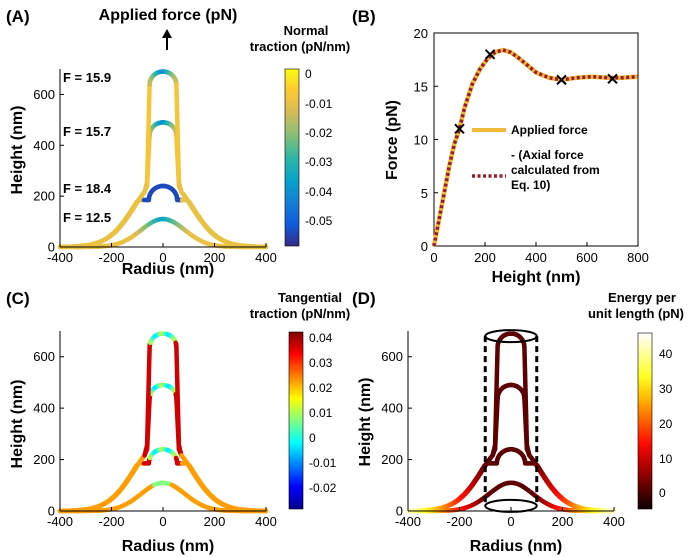  I want to click on colorbar-a-tick: -0.02, so click(319, 133).